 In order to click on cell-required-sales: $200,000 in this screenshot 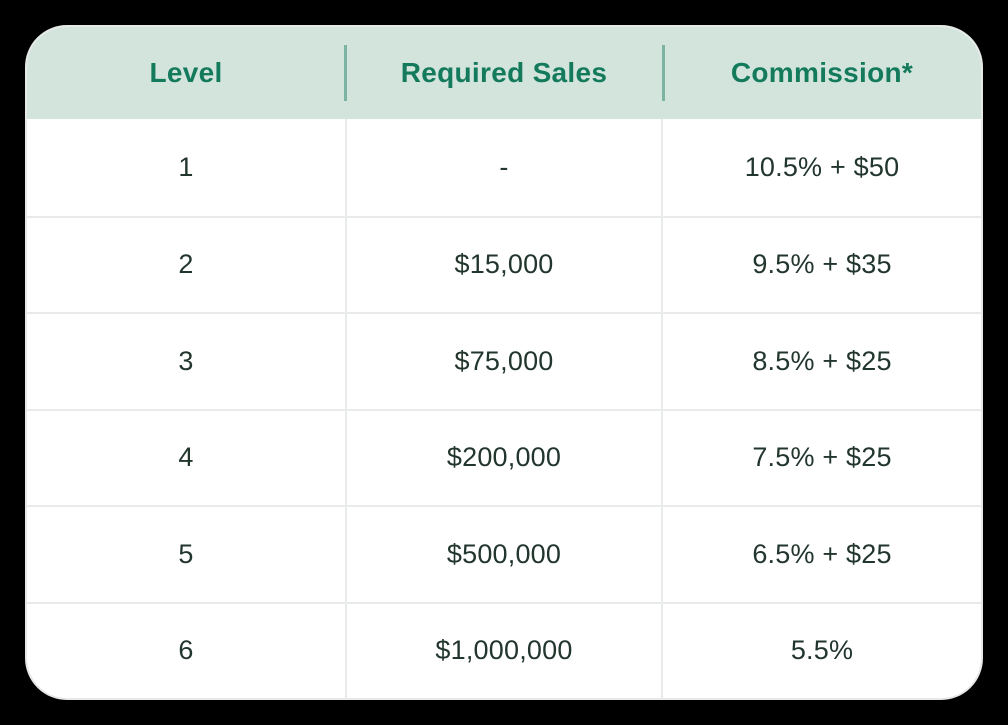, I will do `click(504, 457)`.